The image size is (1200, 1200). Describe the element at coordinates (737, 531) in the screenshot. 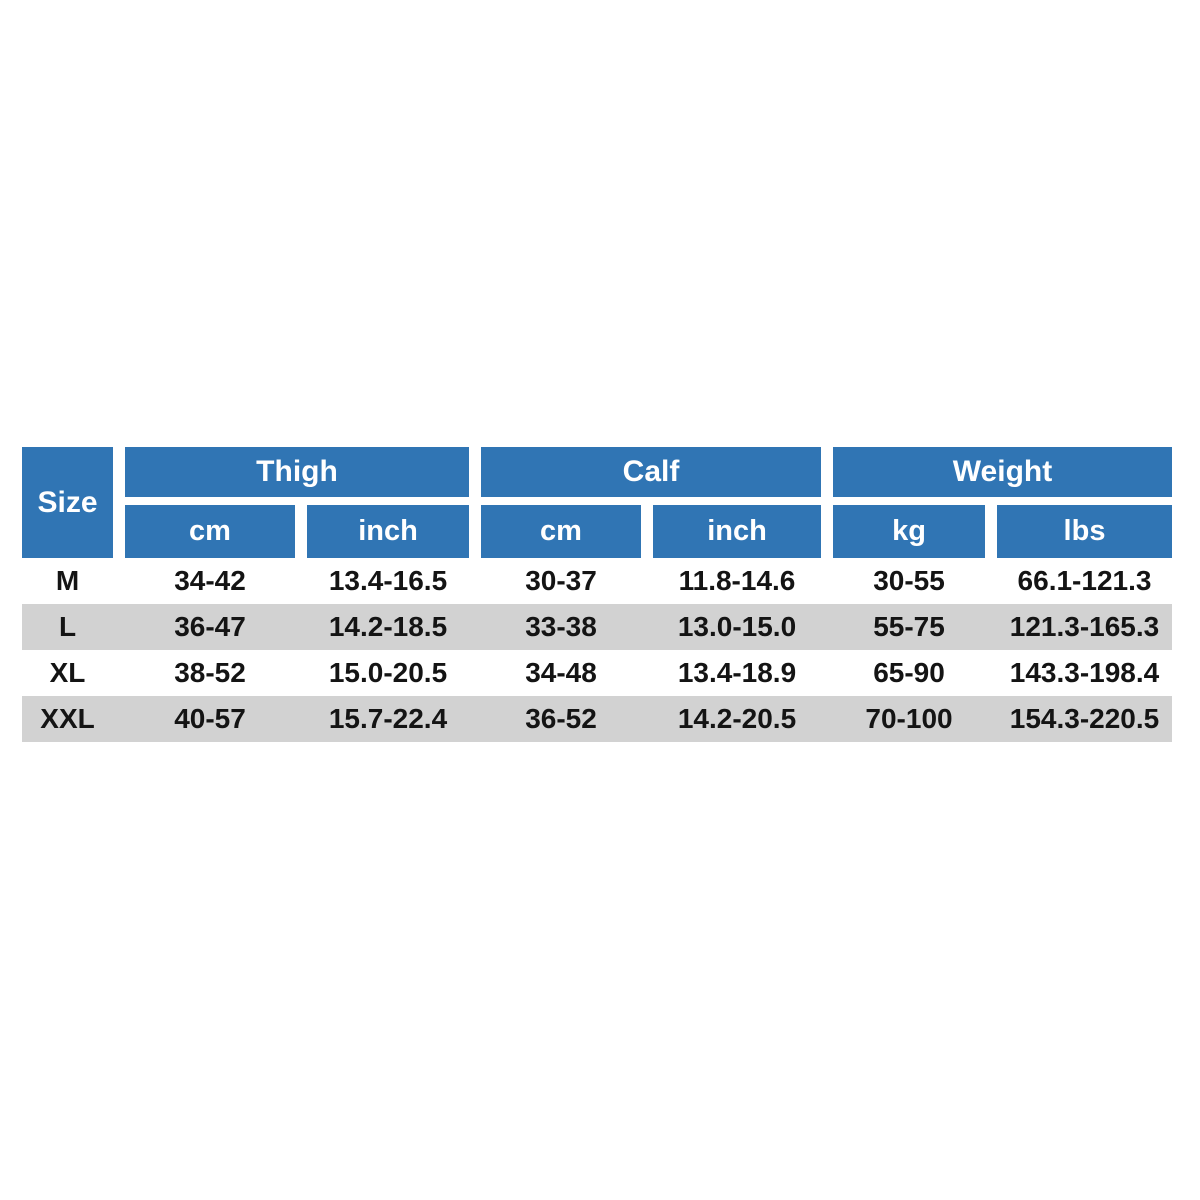

I see `subheader-calf-inch: inch` at that location.